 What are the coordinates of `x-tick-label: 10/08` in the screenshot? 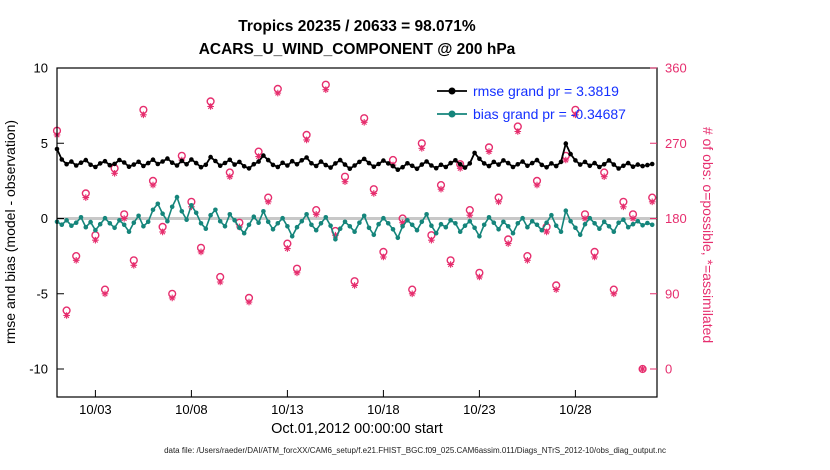 It's located at (191, 409).